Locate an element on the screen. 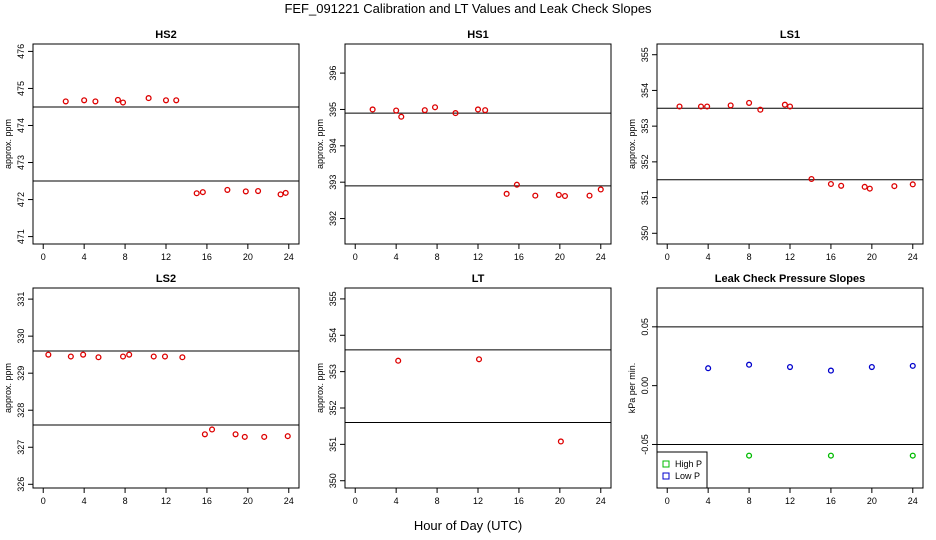  legend-box is located at coordinates (682, 470).